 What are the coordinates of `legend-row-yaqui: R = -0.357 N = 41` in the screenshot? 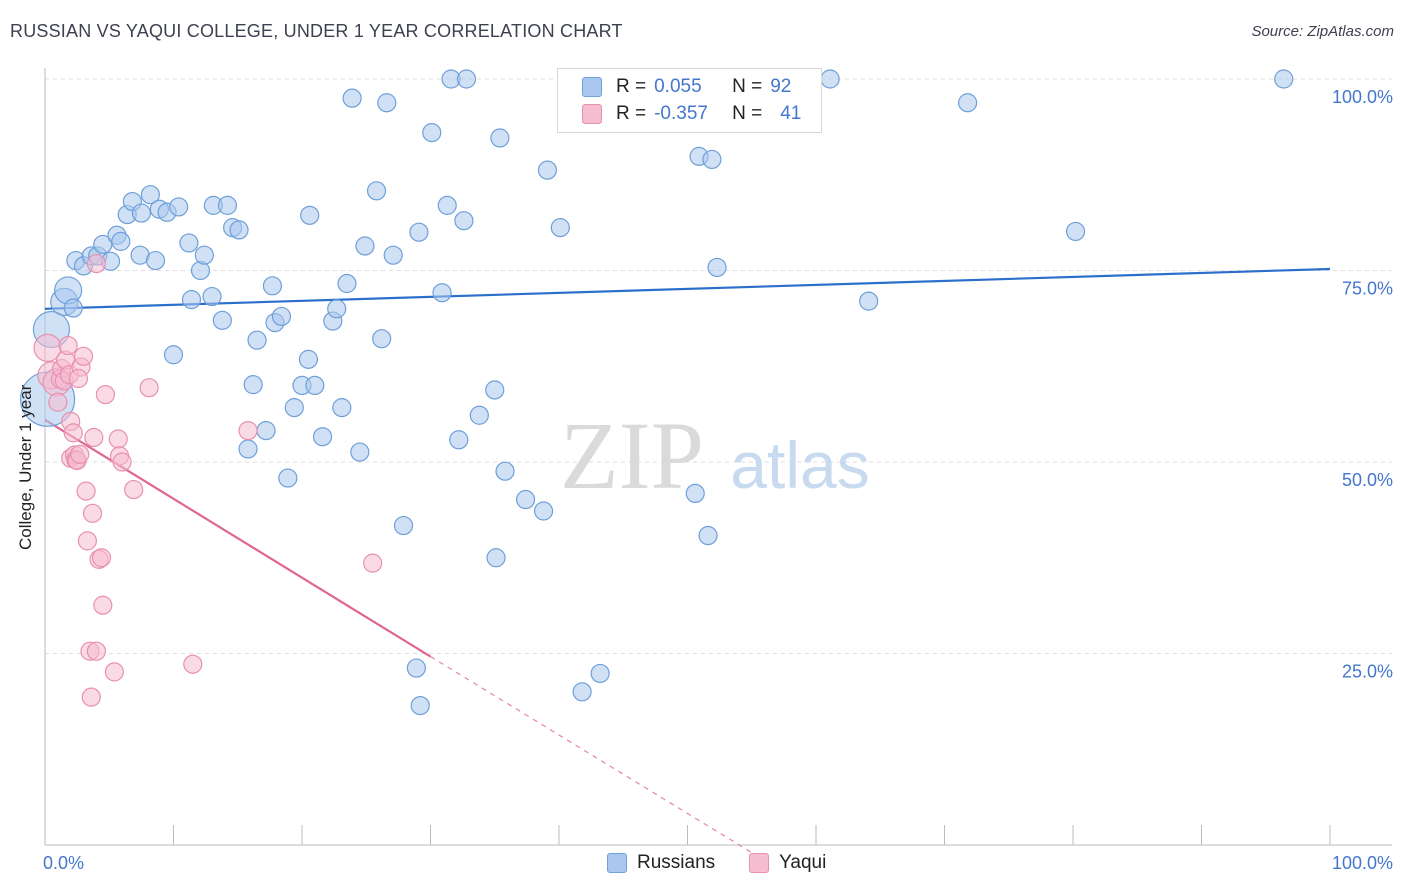 It's located at (691, 114).